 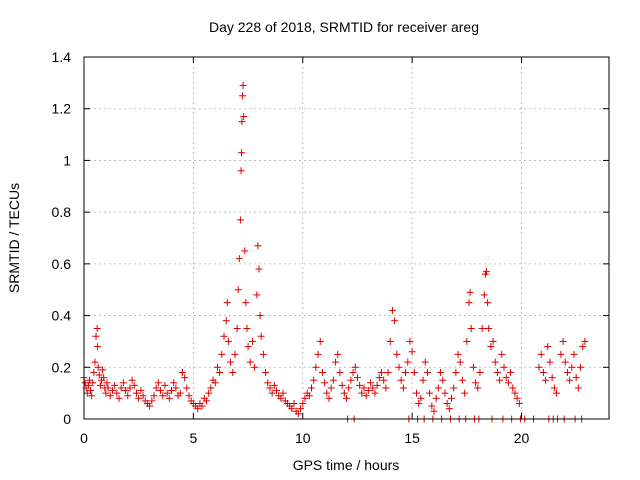 What do you see at coordinates (193, 438) in the screenshot?
I see `x-tick-label: 5` at bounding box center [193, 438].